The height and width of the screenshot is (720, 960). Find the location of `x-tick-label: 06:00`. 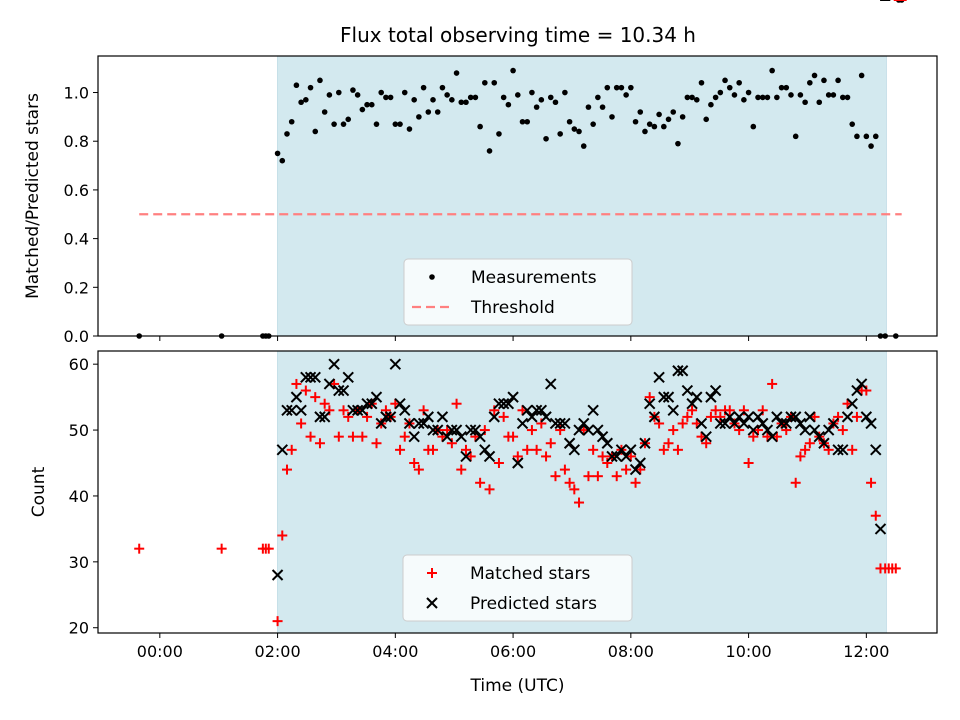

x-tick-label: 06:00 is located at coordinates (513, 651).